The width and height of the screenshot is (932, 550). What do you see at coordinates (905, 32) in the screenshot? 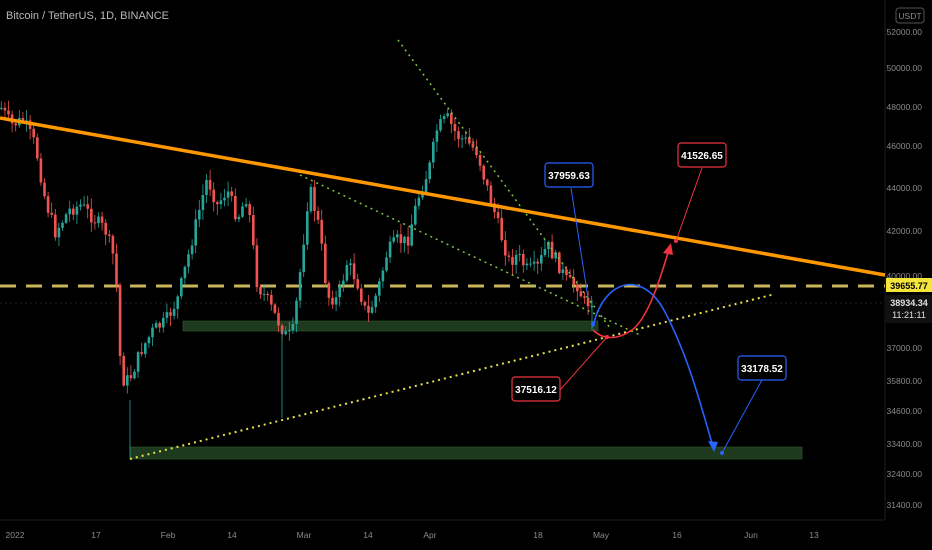
I see `price-tick-label: 52000.00` at bounding box center [905, 32].